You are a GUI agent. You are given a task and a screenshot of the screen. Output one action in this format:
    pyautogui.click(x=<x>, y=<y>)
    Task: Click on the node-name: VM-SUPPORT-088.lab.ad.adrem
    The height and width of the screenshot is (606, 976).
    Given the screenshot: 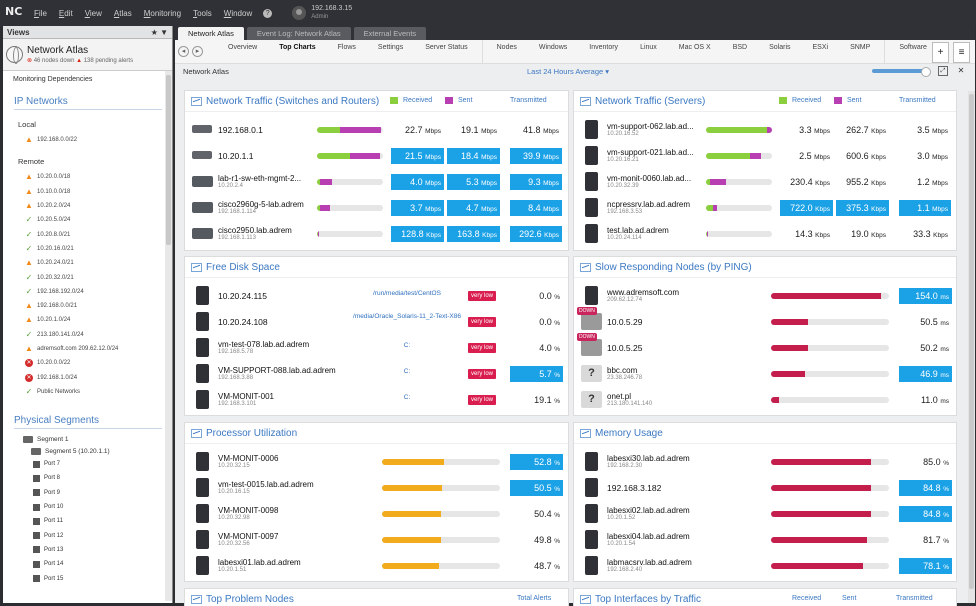 What is the action you would take?
    pyautogui.click(x=277, y=370)
    